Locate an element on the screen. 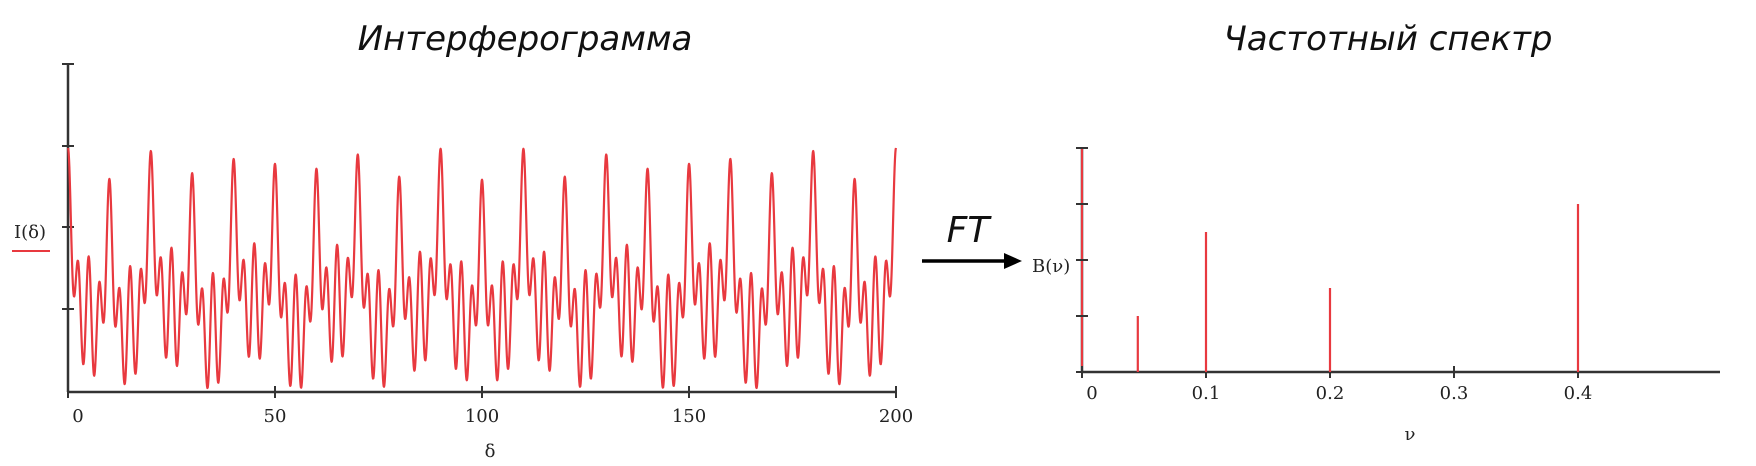  spectrum-x-tick-label: 0.4 is located at coordinates (1578, 393).